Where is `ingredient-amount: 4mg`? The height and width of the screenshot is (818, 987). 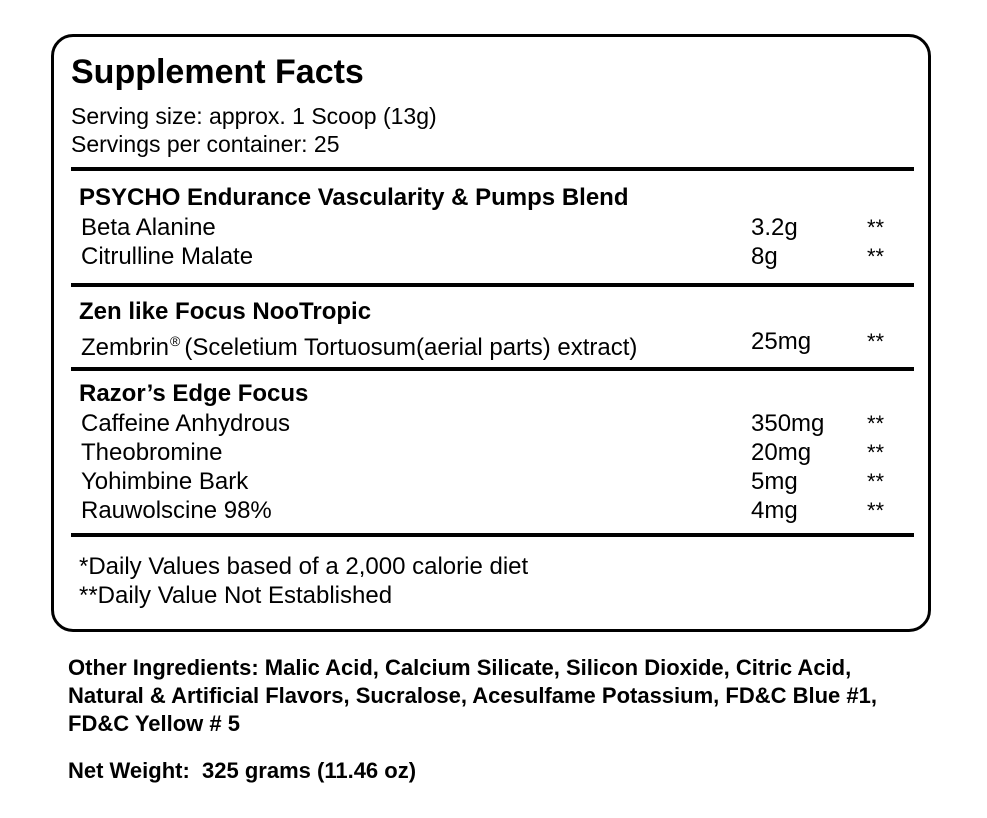
ingredient-amount: 4mg is located at coordinates (774, 510).